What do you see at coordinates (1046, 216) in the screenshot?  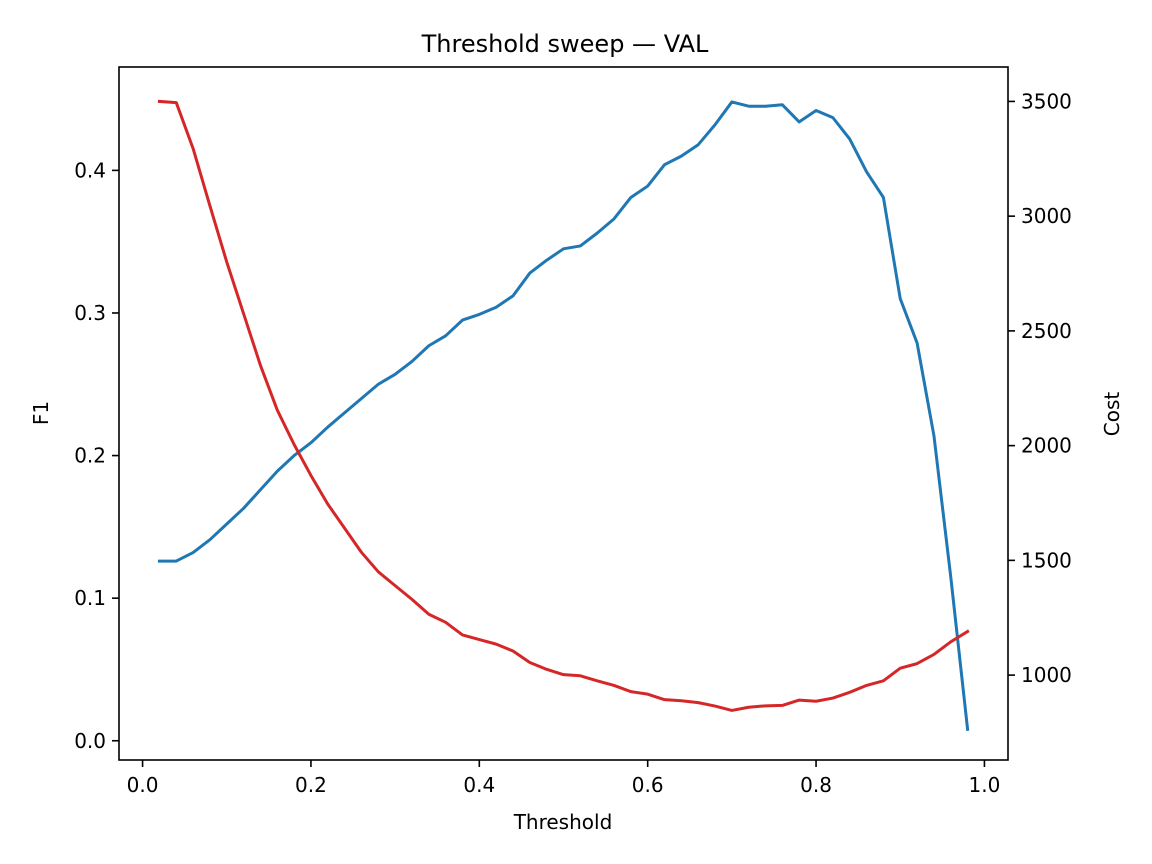 I see `right-y-tick-label: 3000` at bounding box center [1046, 216].